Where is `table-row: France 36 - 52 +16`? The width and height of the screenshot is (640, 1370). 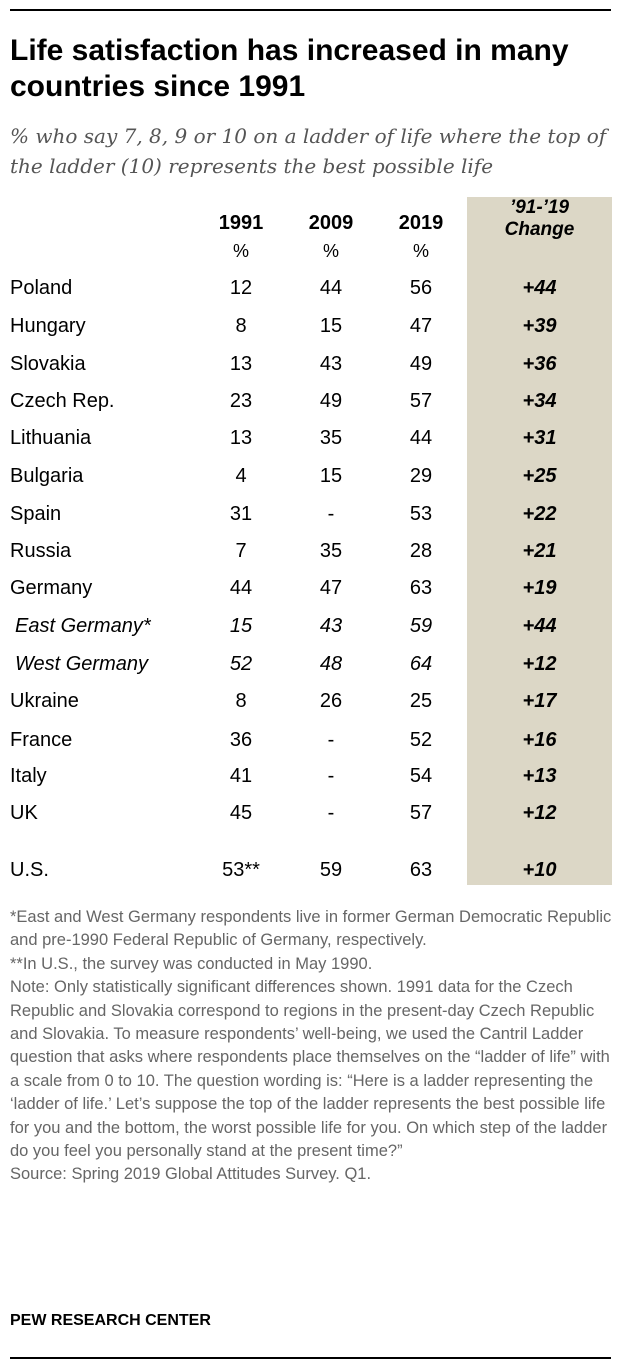 table-row: France 36 - 52 +16 is located at coordinates (320, 740).